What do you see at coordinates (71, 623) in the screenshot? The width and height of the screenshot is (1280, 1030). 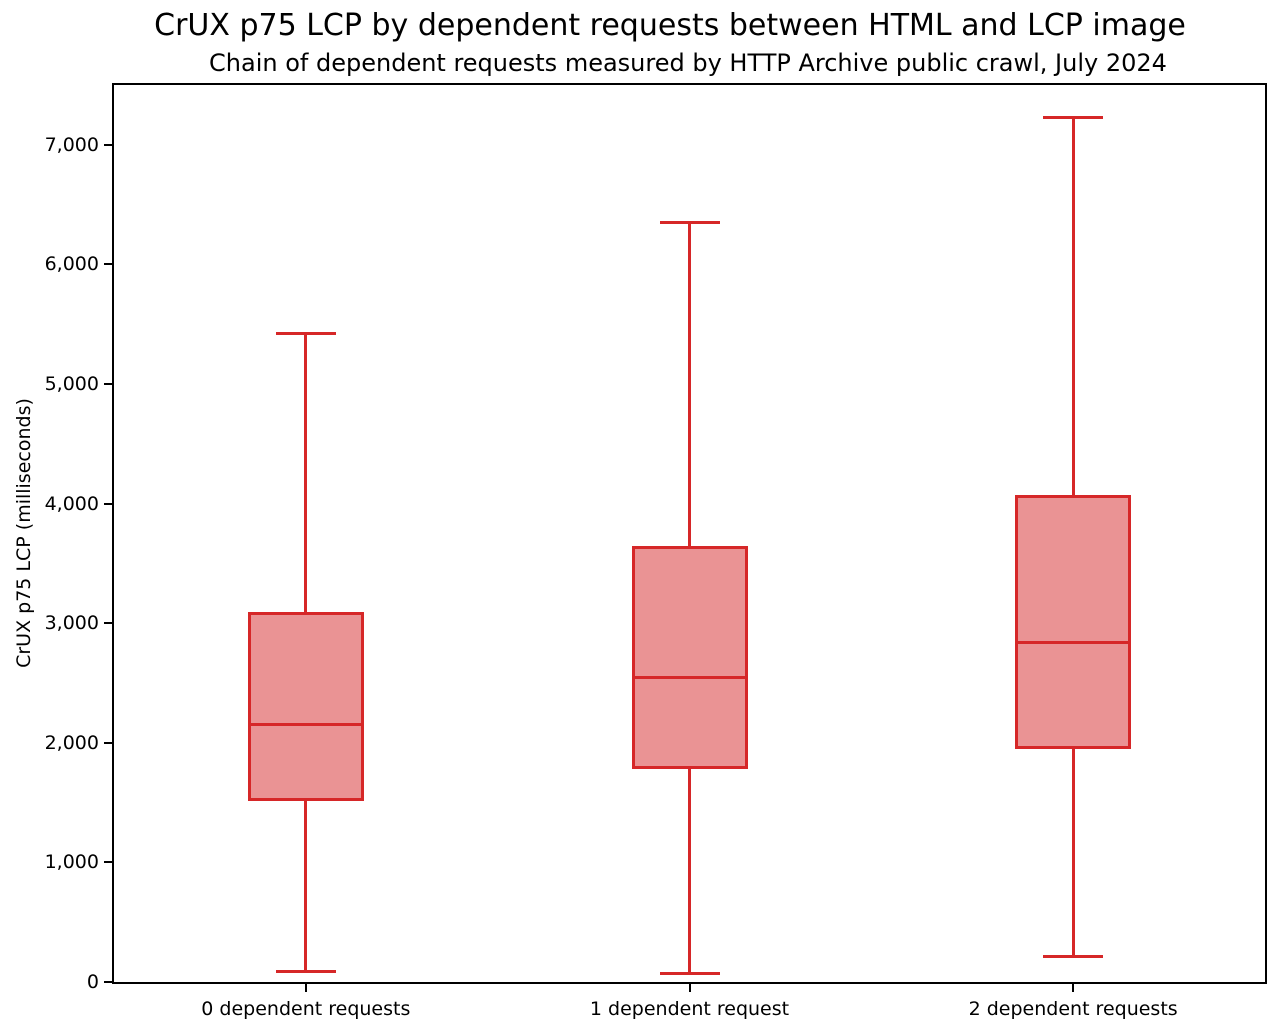 I see `y-tick-label: 3,000` at bounding box center [71, 623].